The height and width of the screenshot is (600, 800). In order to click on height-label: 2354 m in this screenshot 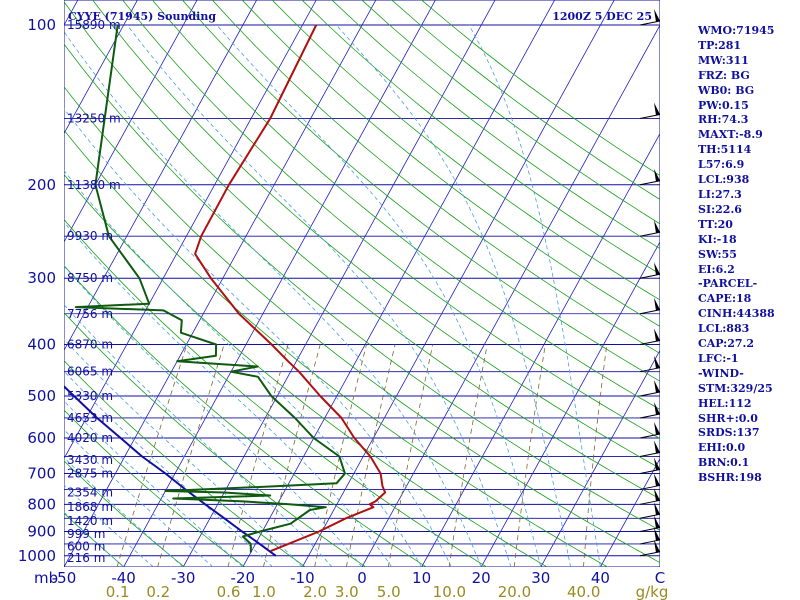, I will do `click(90, 492)`.